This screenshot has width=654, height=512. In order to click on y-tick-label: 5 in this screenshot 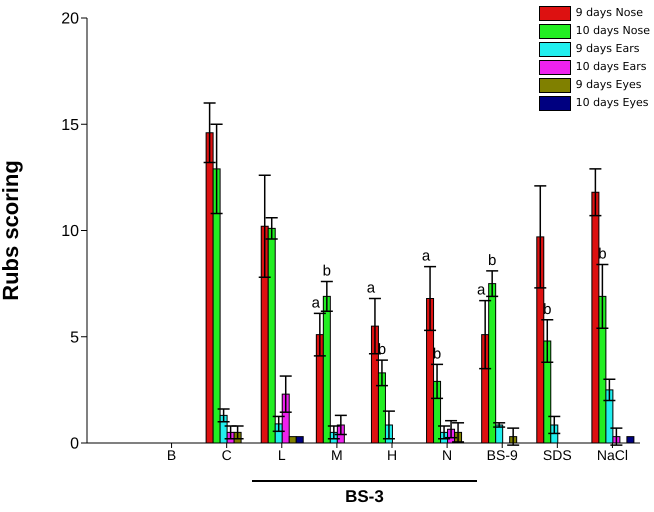, I will do `click(75, 337)`.